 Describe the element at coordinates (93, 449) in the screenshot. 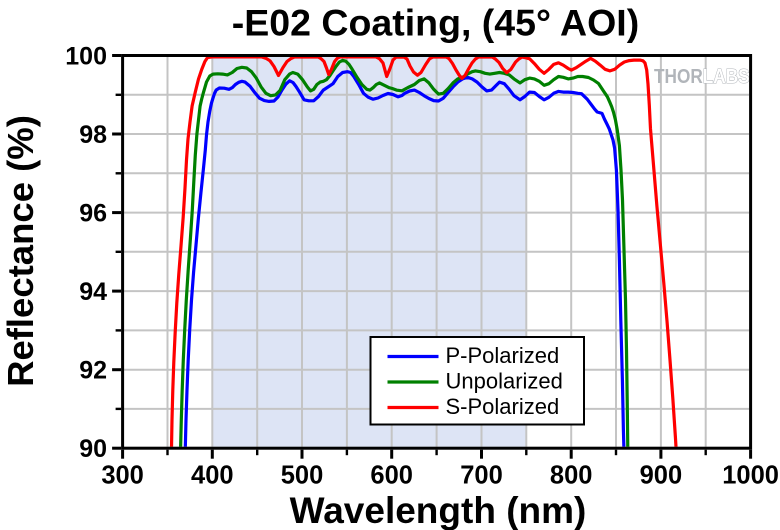

I see `svg-text: 90` at that location.